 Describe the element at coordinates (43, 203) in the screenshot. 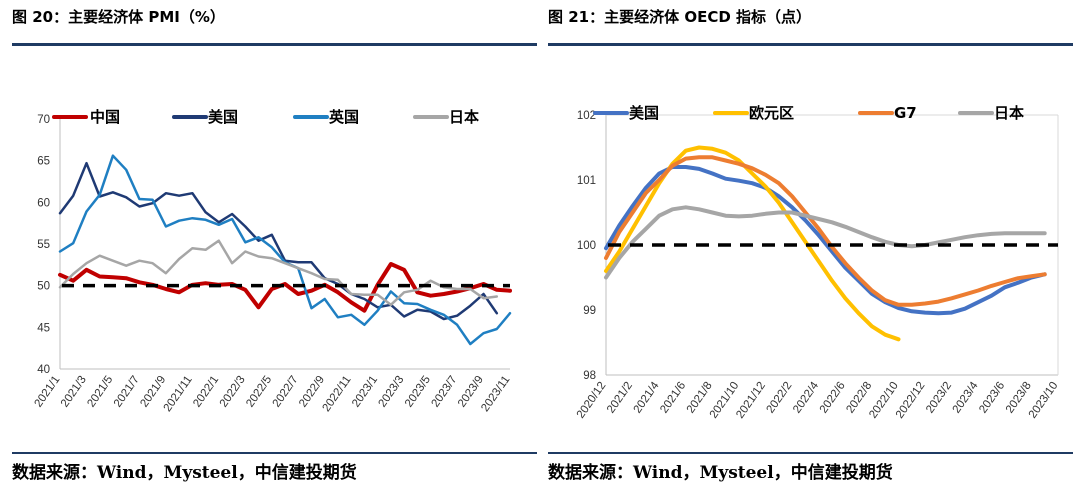

I see `y-tick-label: 60` at that location.